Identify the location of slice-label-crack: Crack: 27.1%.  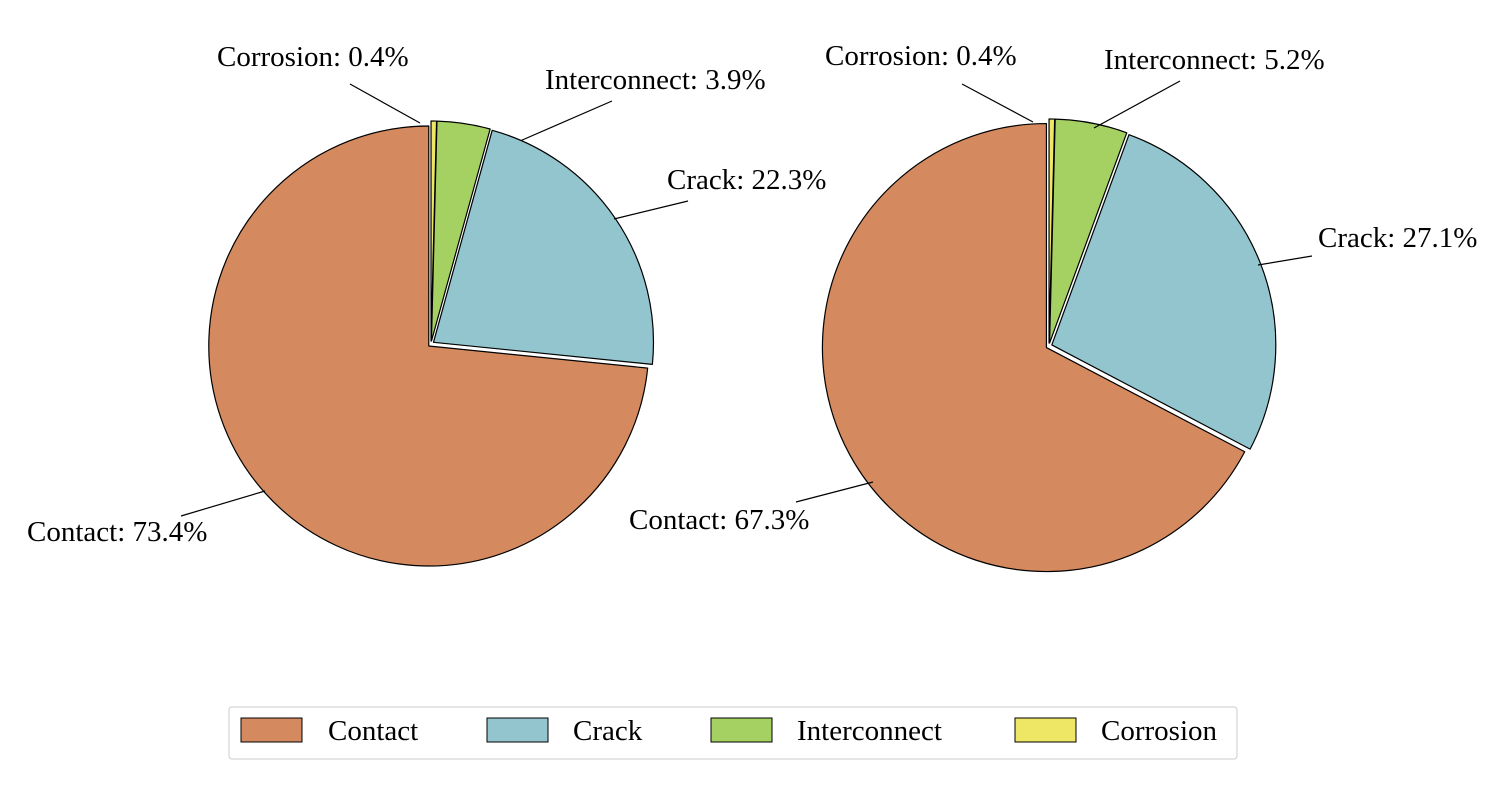
(1397, 238).